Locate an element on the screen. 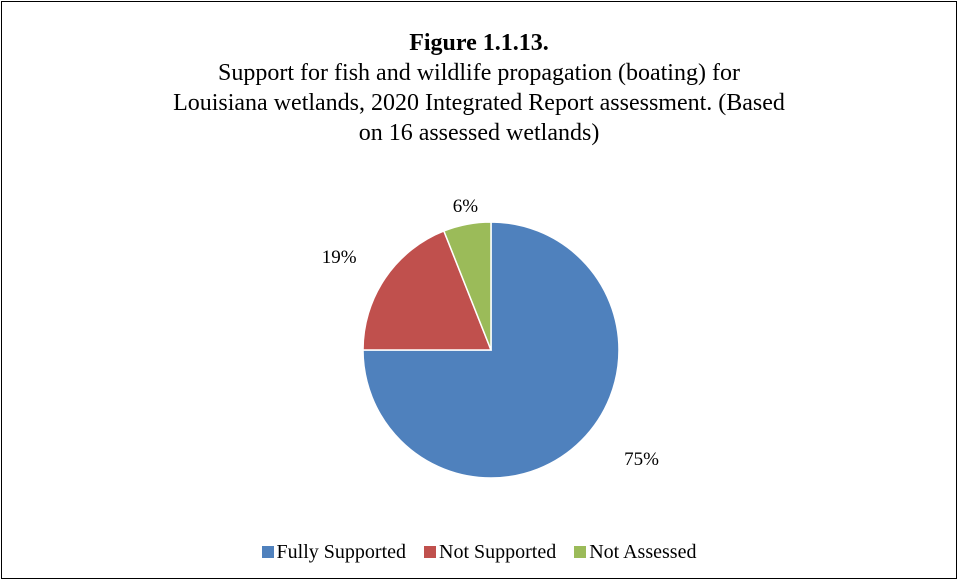  slice-label-not-assessed: 6% is located at coordinates (466, 206).